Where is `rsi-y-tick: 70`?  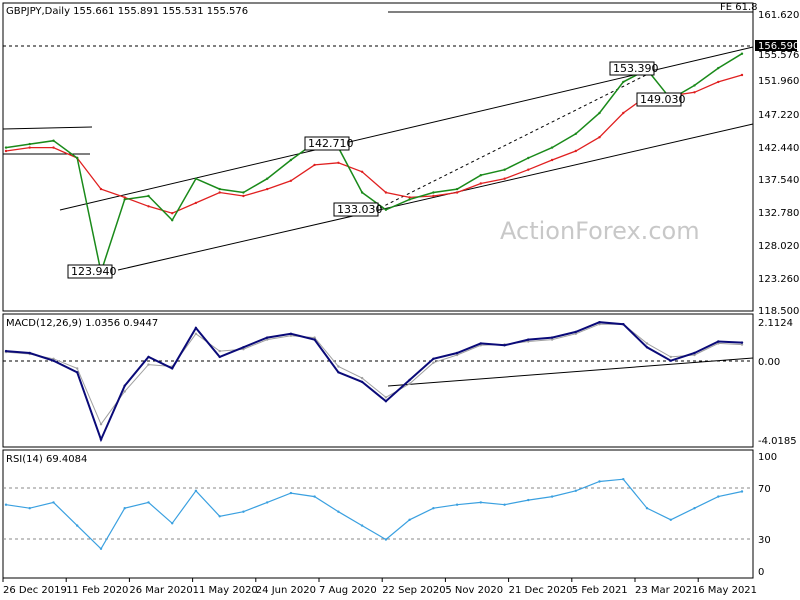 rsi-y-tick: 70 is located at coordinates (764, 489).